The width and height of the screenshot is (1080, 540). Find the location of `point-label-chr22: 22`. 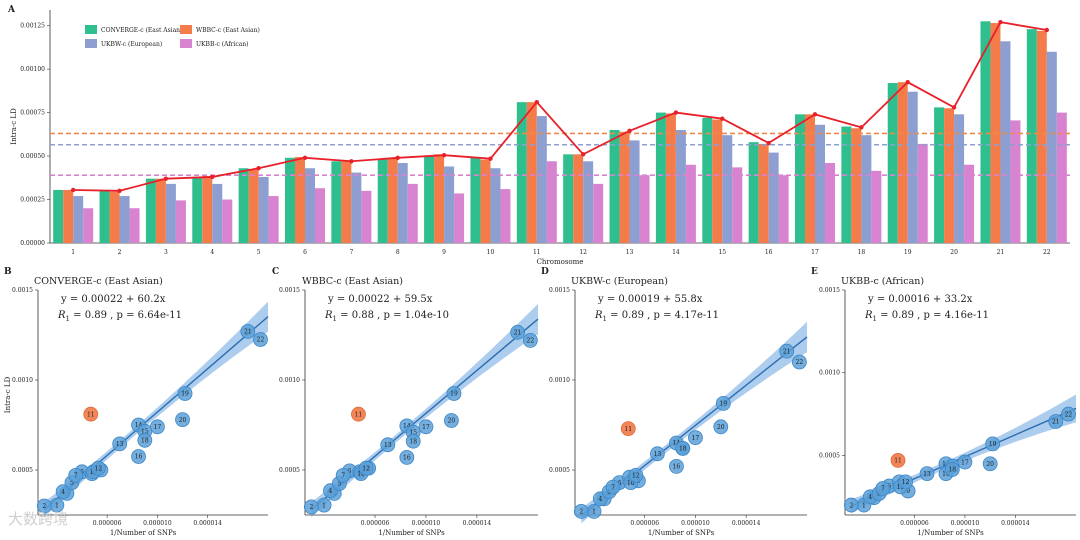

point-label-chr22: 22 is located at coordinates (531, 341).